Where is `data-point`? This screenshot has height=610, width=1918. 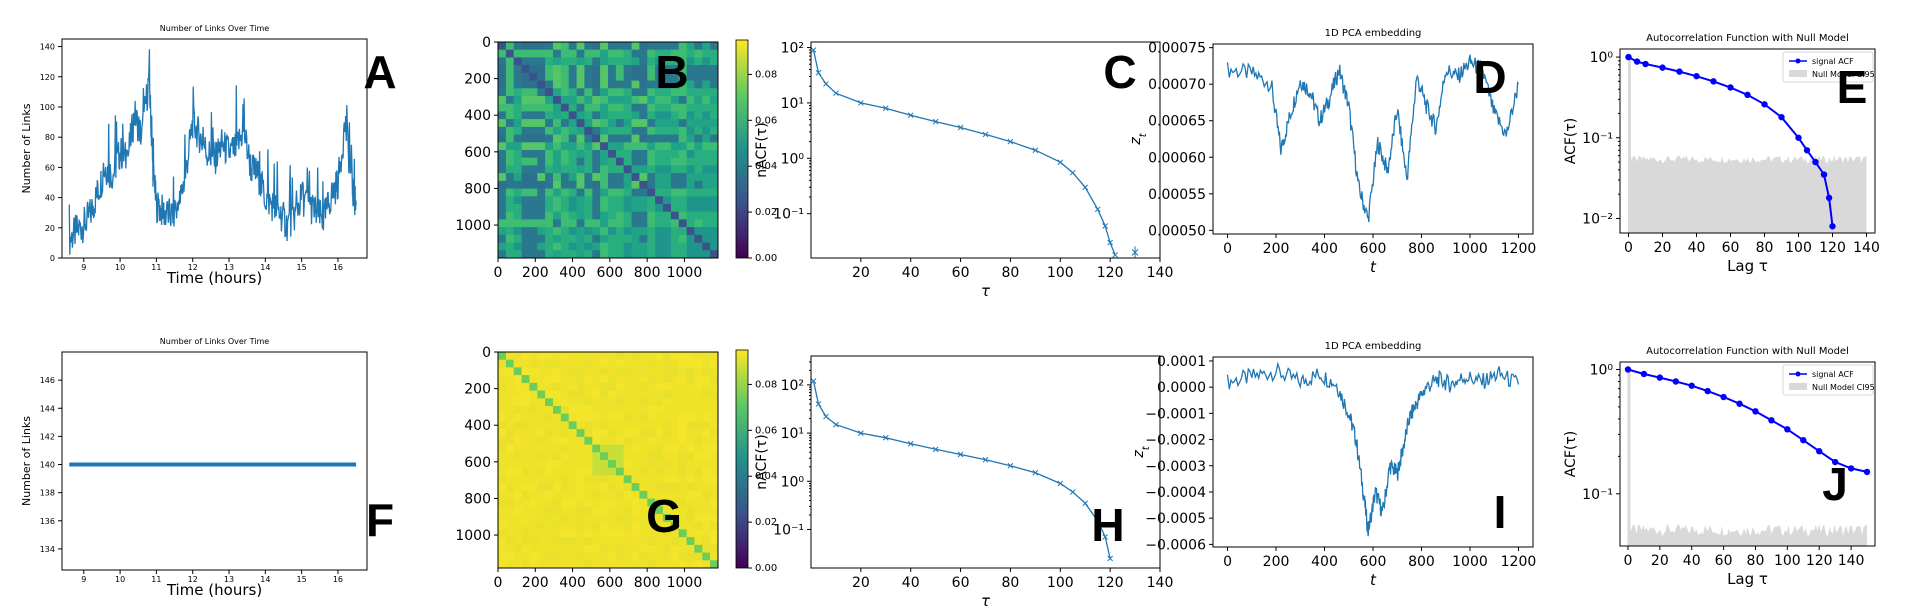 data-point is located at coordinates (861, 103).